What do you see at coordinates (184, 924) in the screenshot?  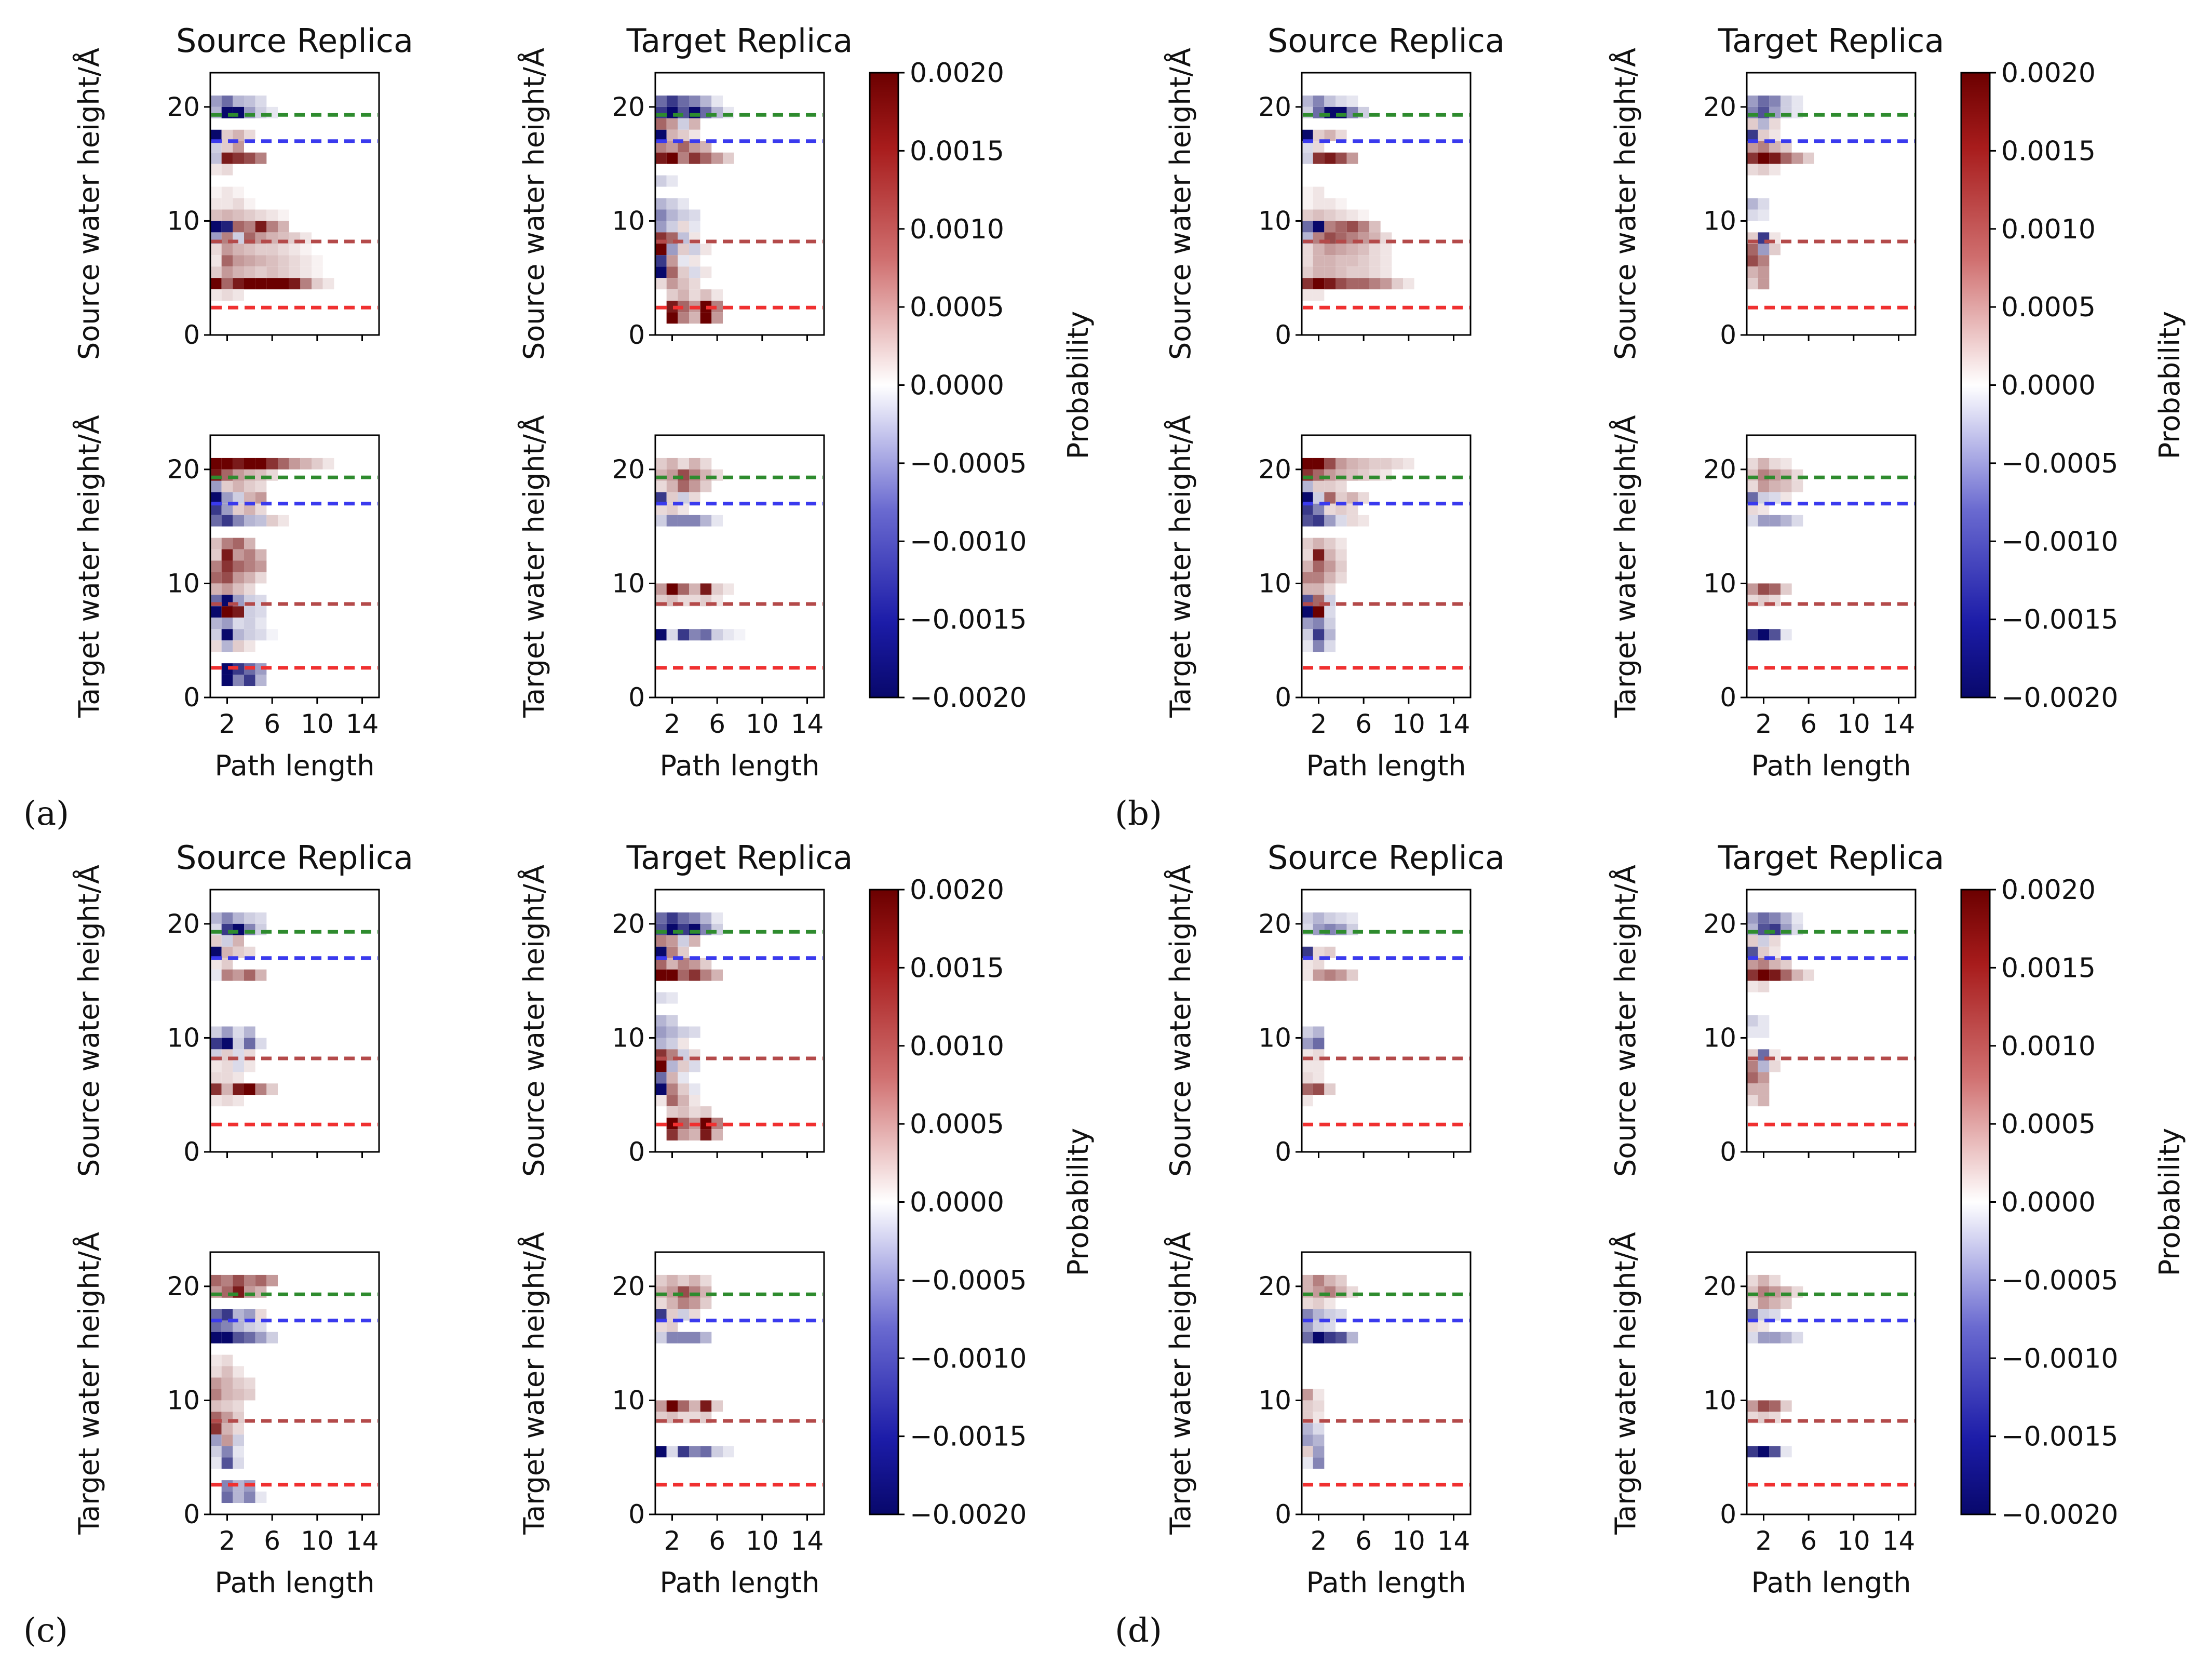 I see `y-tick-label: 20` at bounding box center [184, 924].